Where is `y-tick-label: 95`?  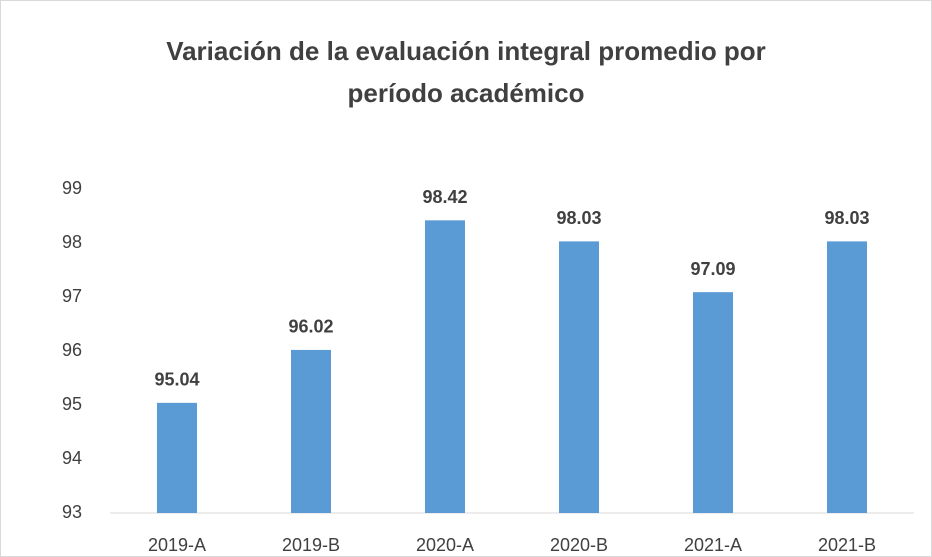
y-tick-label: 95 is located at coordinates (72, 404).